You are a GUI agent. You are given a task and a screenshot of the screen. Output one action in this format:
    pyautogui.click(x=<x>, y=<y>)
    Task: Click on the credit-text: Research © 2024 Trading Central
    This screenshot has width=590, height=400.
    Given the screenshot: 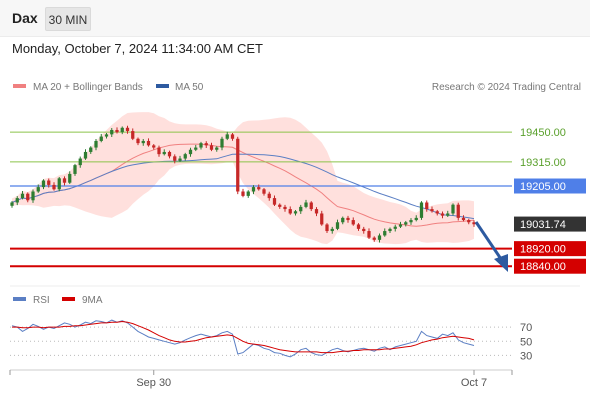 What is the action you would take?
    pyautogui.click(x=506, y=87)
    